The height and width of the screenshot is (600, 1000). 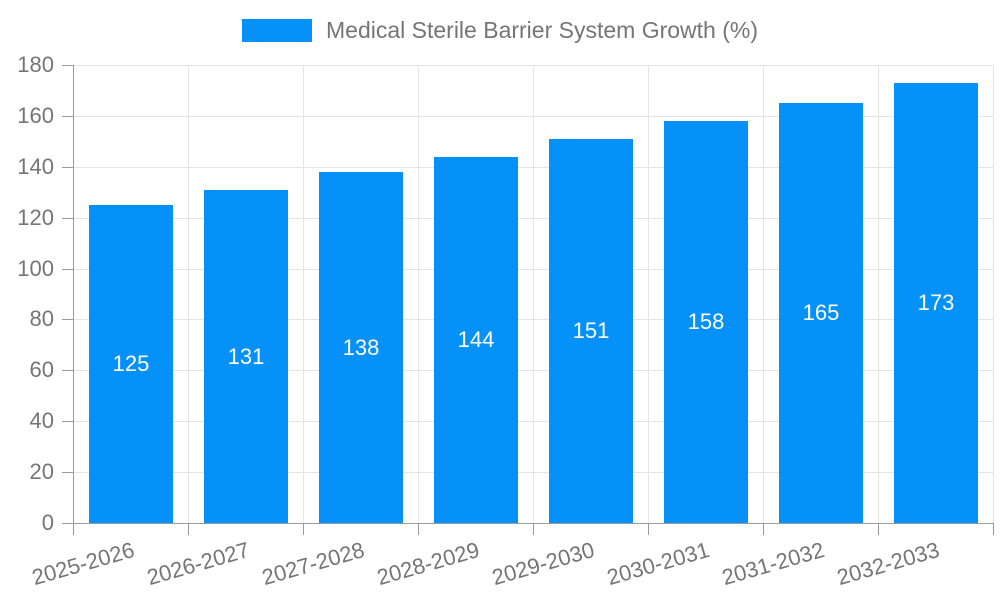 I want to click on x-axis-label: 2031-2032, so click(x=772, y=564).